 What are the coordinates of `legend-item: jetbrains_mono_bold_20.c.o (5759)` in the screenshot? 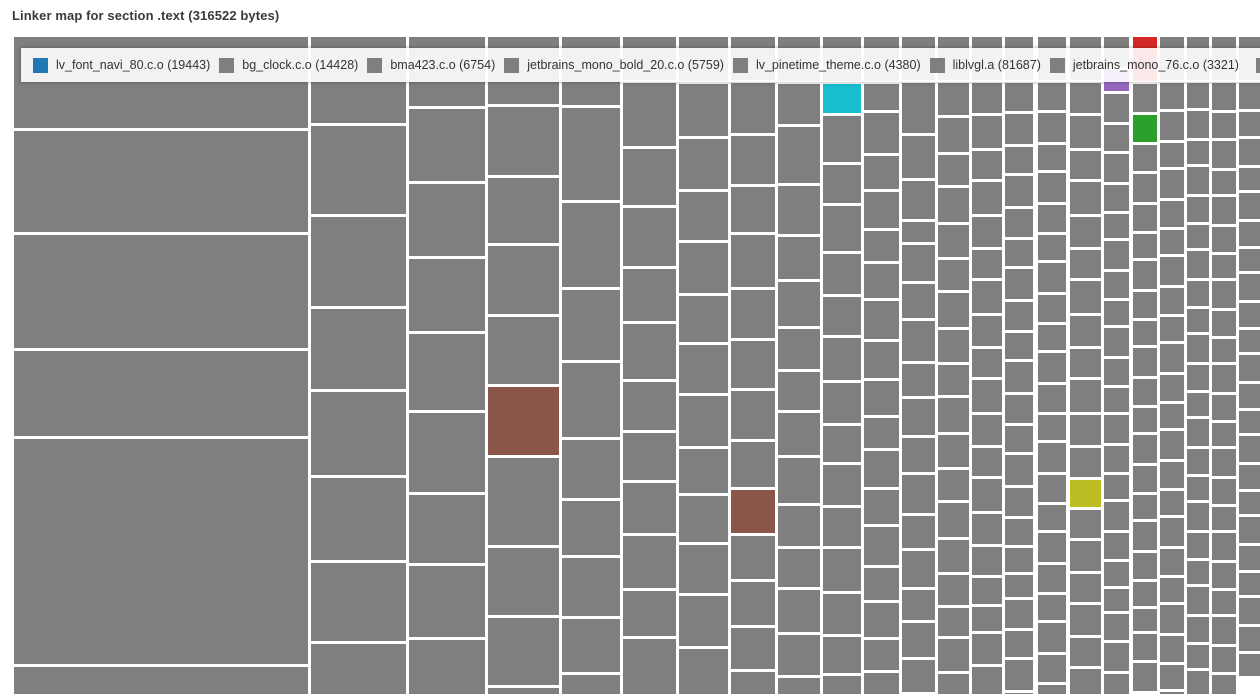 It's located at (614, 65).